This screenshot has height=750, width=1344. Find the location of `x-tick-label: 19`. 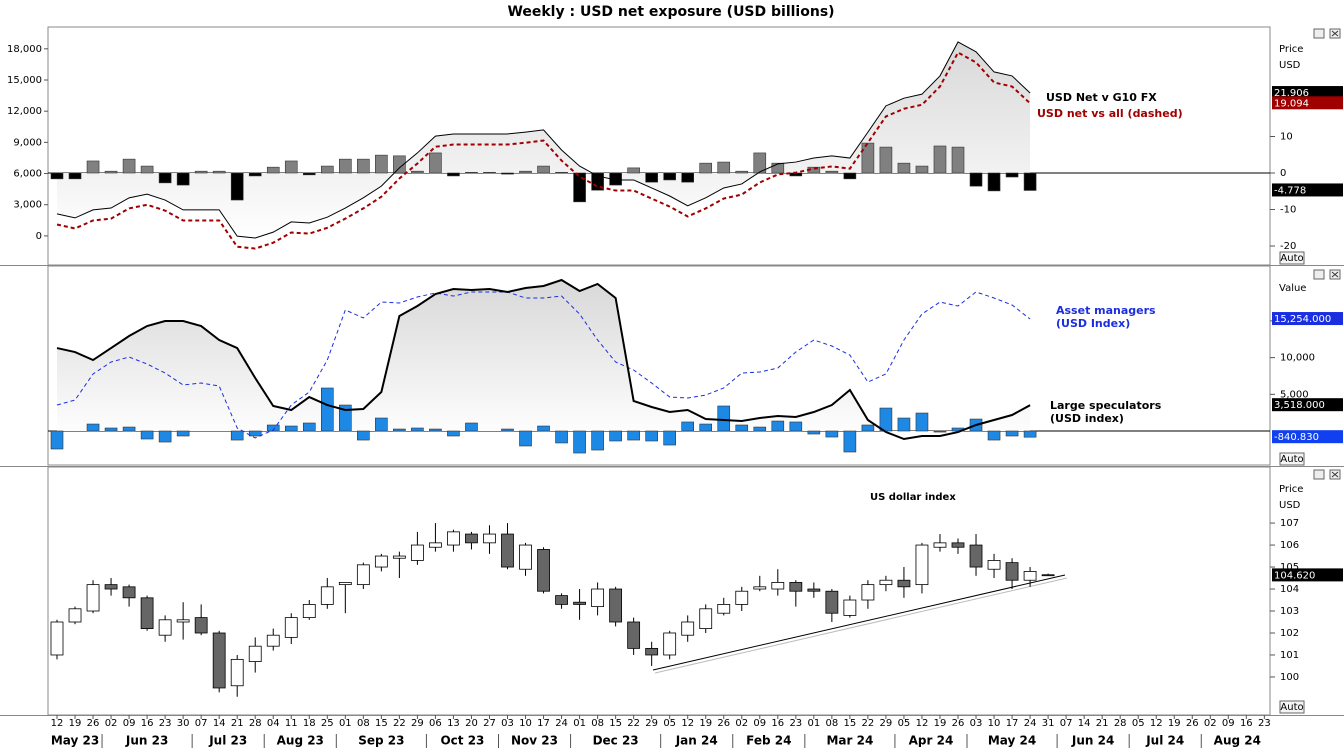

x-tick-label: 19 is located at coordinates (705, 723).